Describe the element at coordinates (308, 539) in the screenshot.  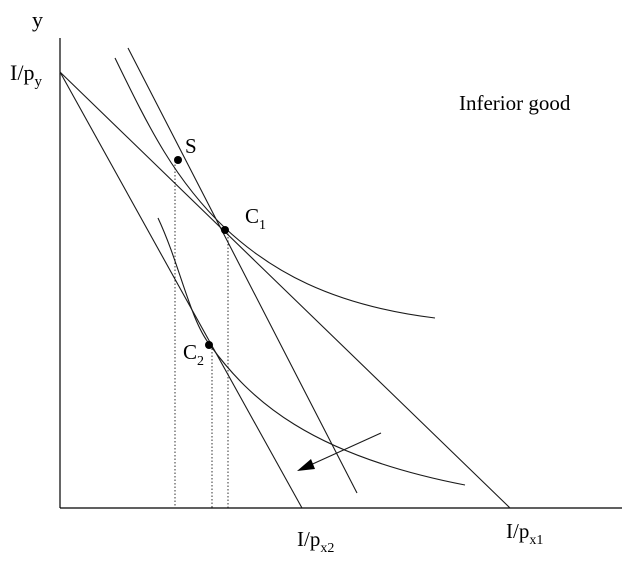
I see `x-intercept-2-label-main: I/p` at that location.